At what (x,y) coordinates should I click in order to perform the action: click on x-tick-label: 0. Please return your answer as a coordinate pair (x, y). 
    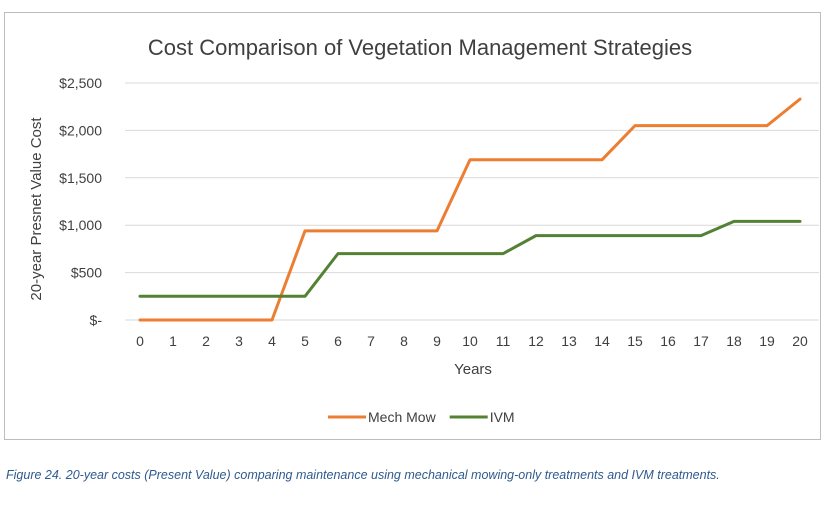
    Looking at the image, I should click on (140, 341).